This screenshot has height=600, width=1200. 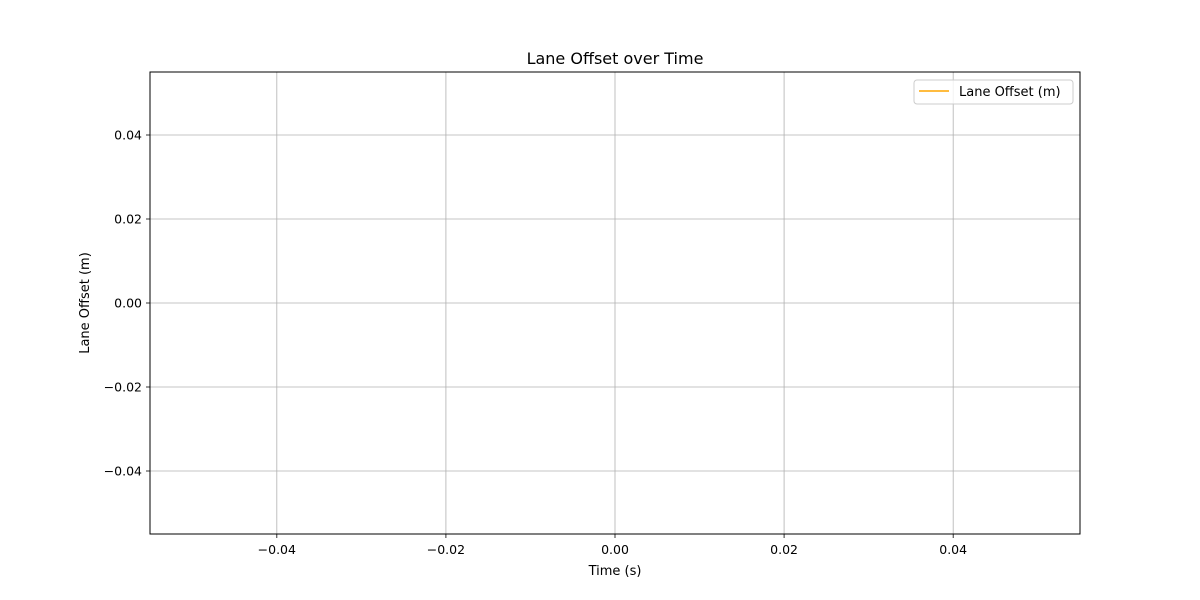 What do you see at coordinates (128, 219) in the screenshot?
I see `y-tick-label: 0.02` at bounding box center [128, 219].